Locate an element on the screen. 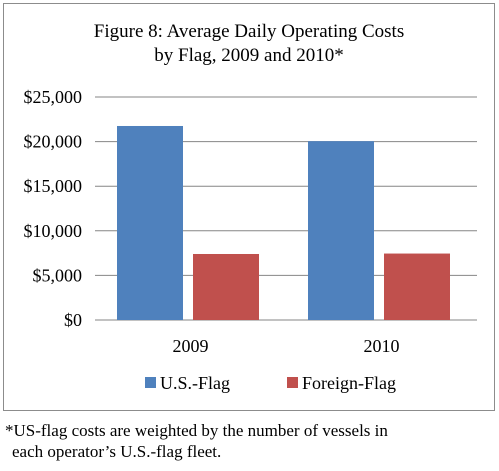 The image size is (499, 471). chart-title-line-1: Figure 8: Average Daily Operating Costs is located at coordinates (249, 31).